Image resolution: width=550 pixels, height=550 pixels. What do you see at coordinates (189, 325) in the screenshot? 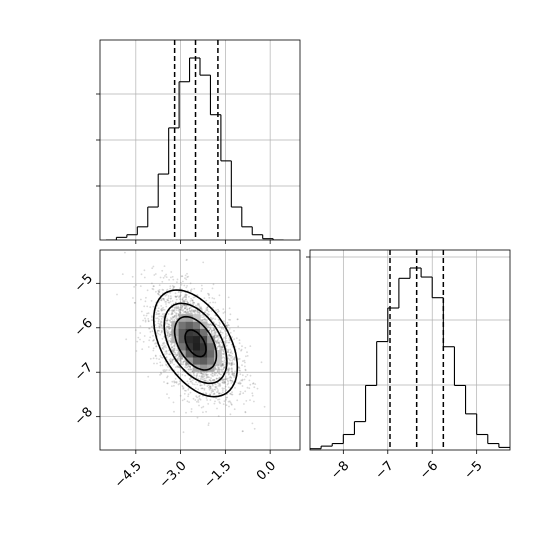
I see `density-cell` at bounding box center [189, 325].